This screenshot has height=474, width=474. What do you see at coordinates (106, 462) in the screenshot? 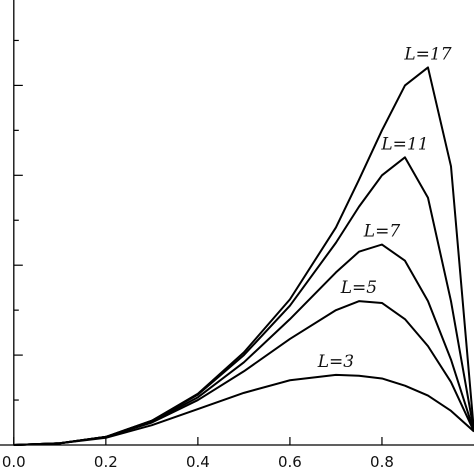
I see `x-tick-label: 0.2` at bounding box center [106, 462].